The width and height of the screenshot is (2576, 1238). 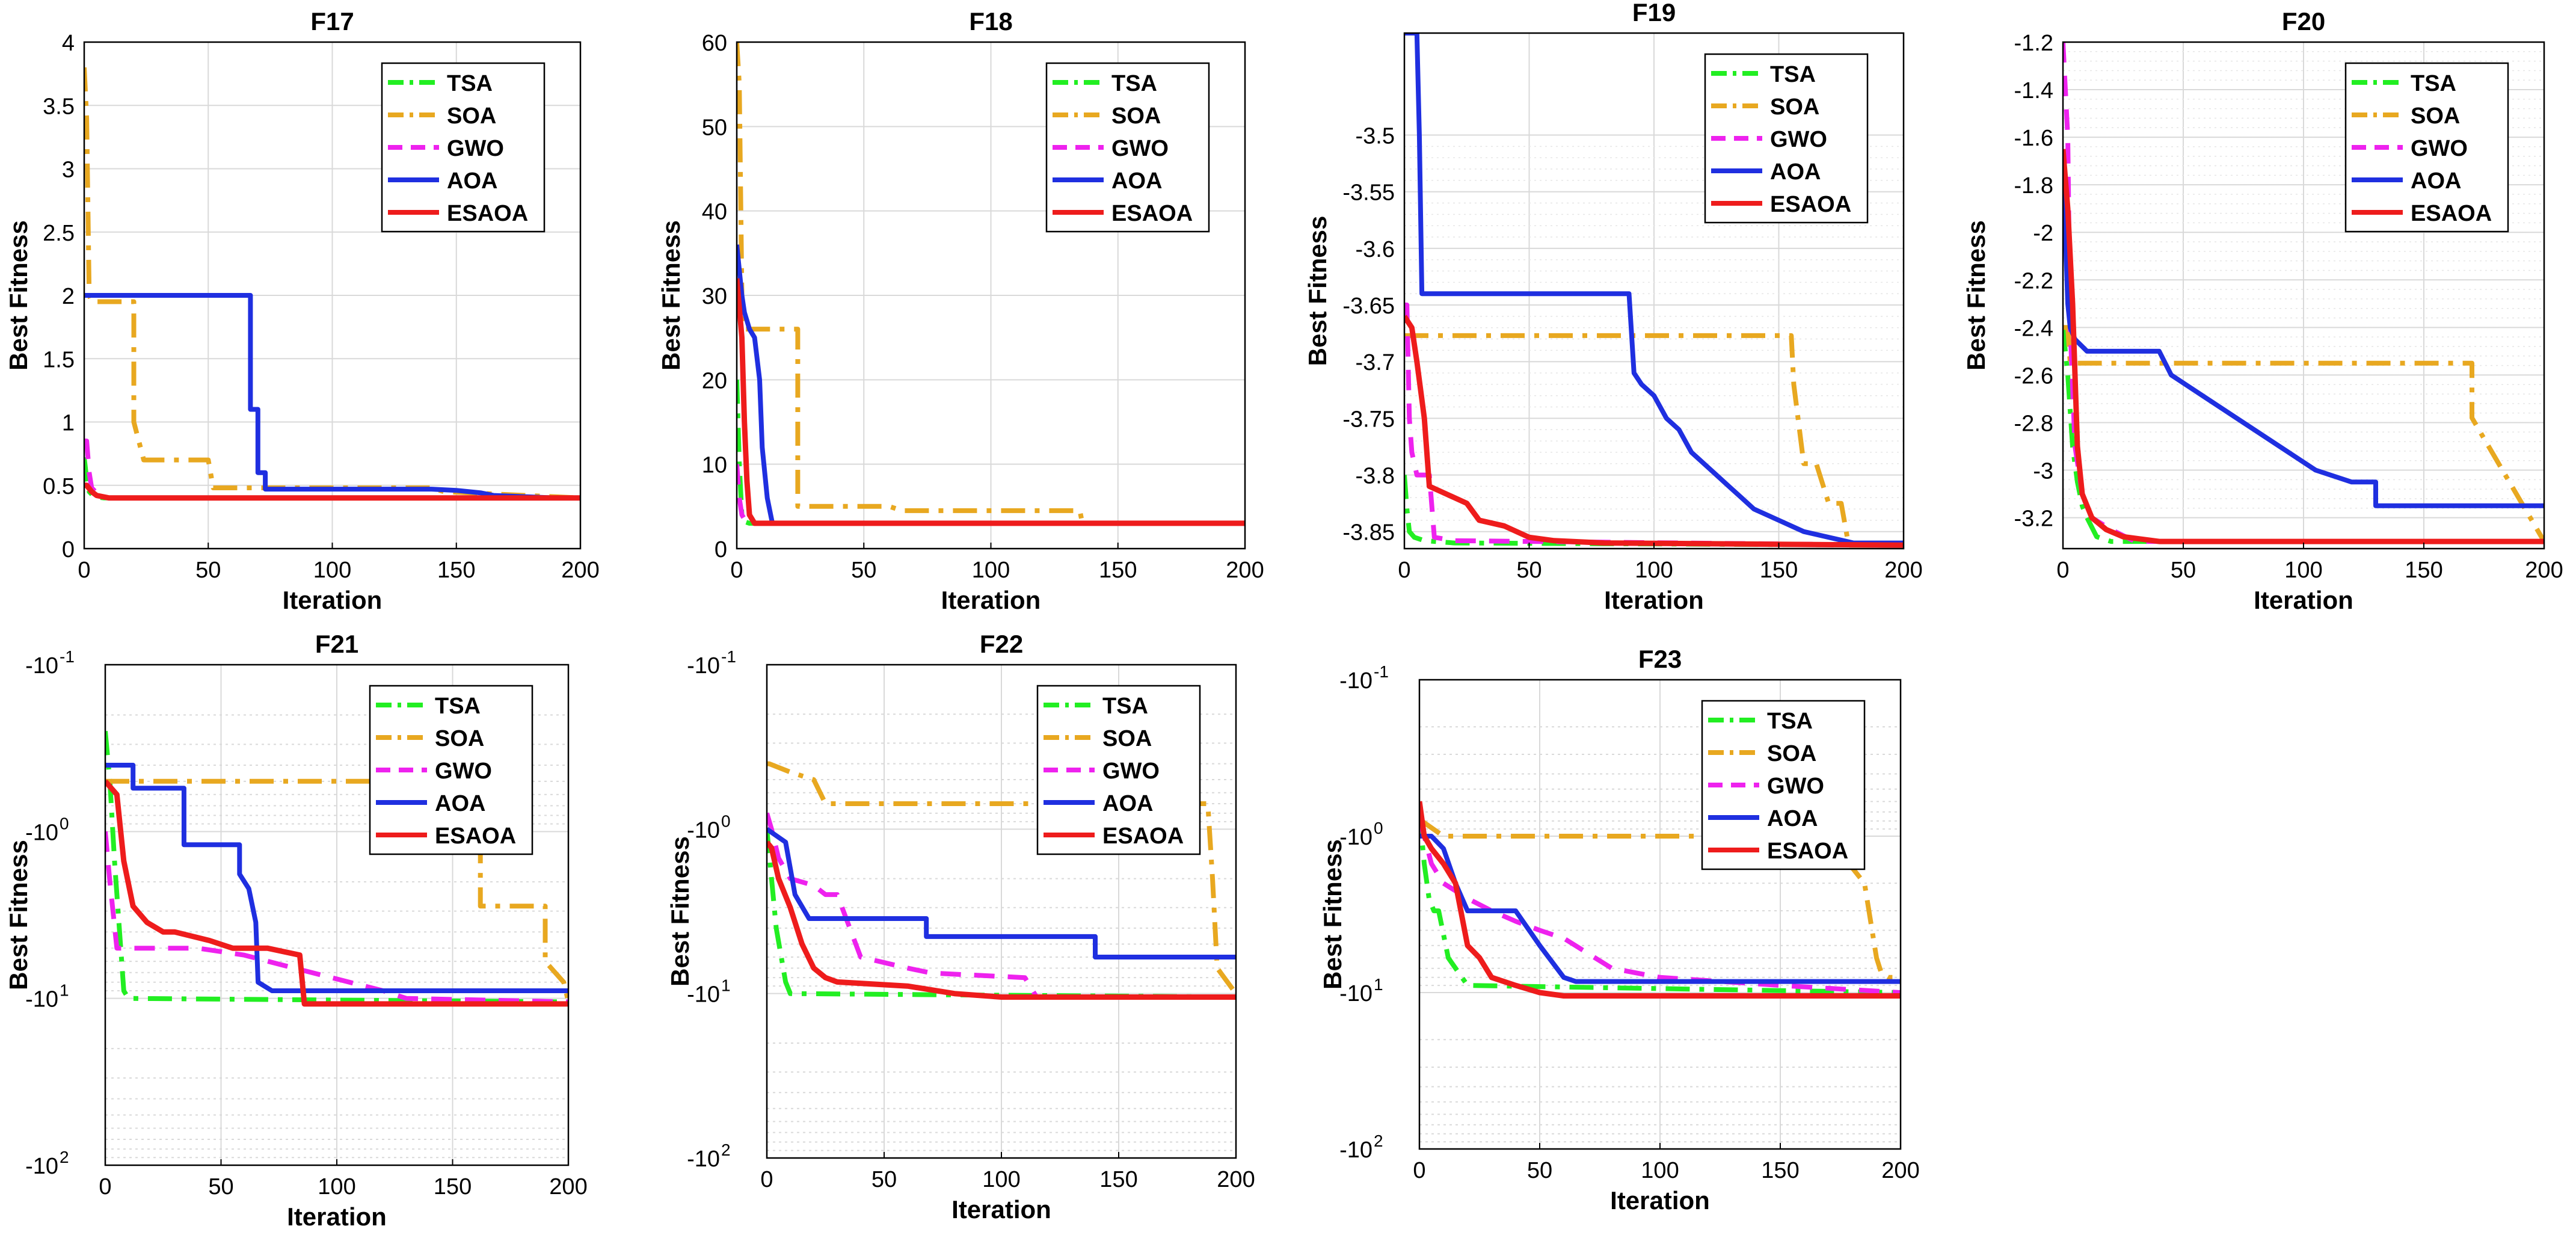 What do you see at coordinates (2033, 328) in the screenshot?
I see `y-tick-label: -2.4` at bounding box center [2033, 328].